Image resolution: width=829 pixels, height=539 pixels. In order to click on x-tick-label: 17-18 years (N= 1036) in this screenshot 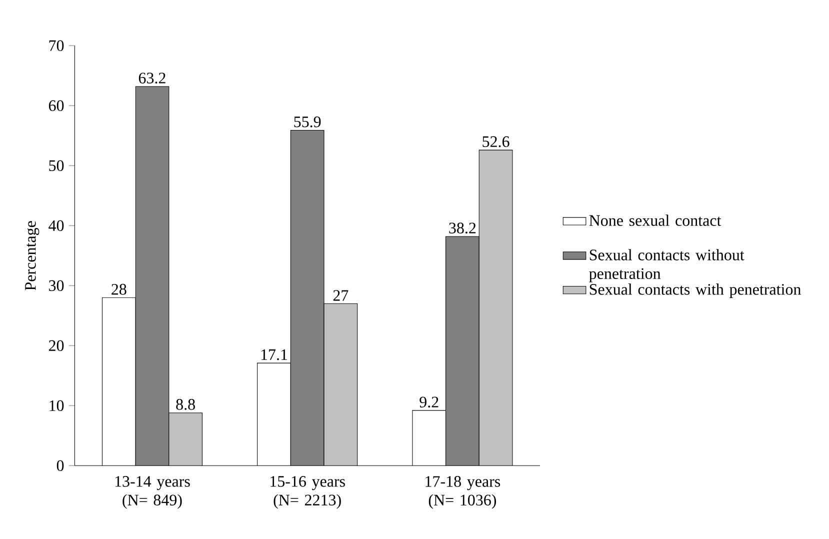, I will do `click(463, 492)`.